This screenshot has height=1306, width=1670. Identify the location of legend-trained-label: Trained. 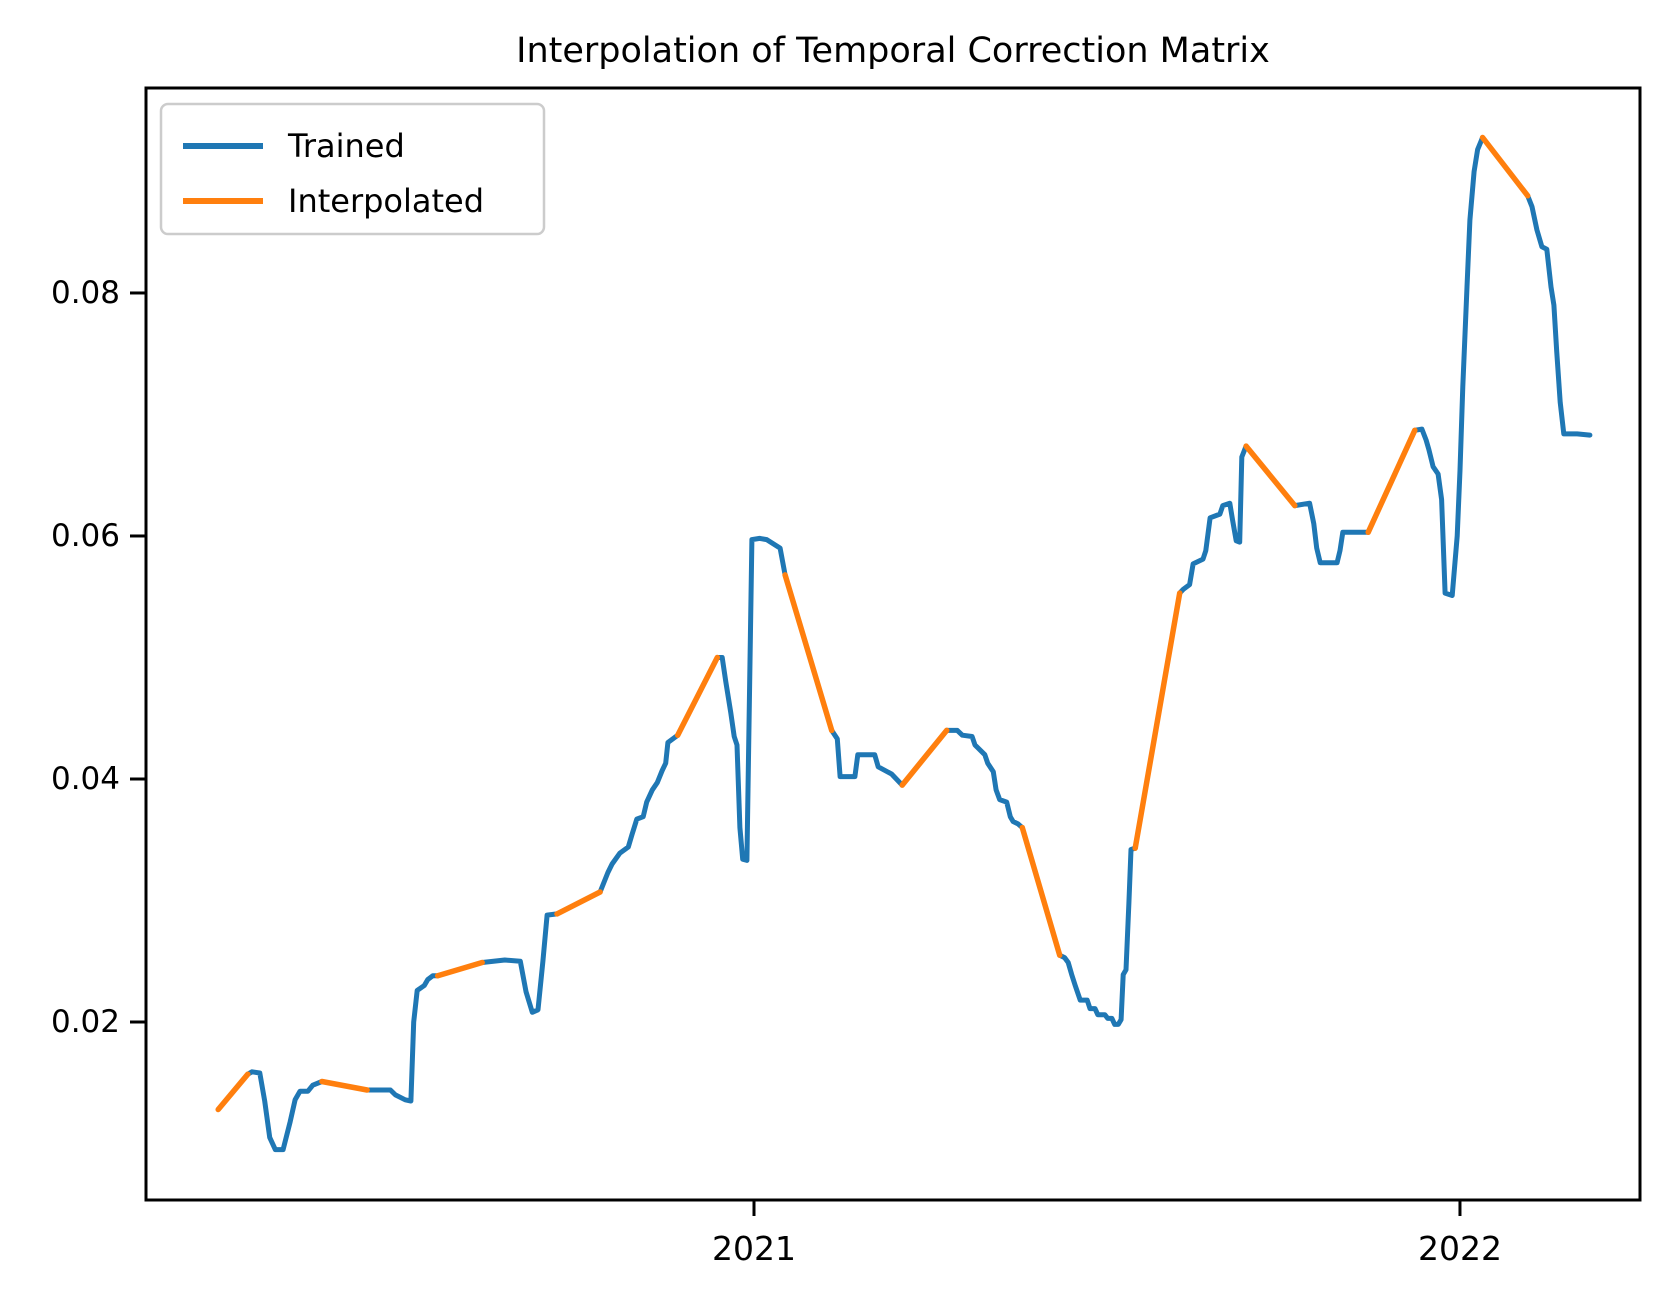
(346, 146).